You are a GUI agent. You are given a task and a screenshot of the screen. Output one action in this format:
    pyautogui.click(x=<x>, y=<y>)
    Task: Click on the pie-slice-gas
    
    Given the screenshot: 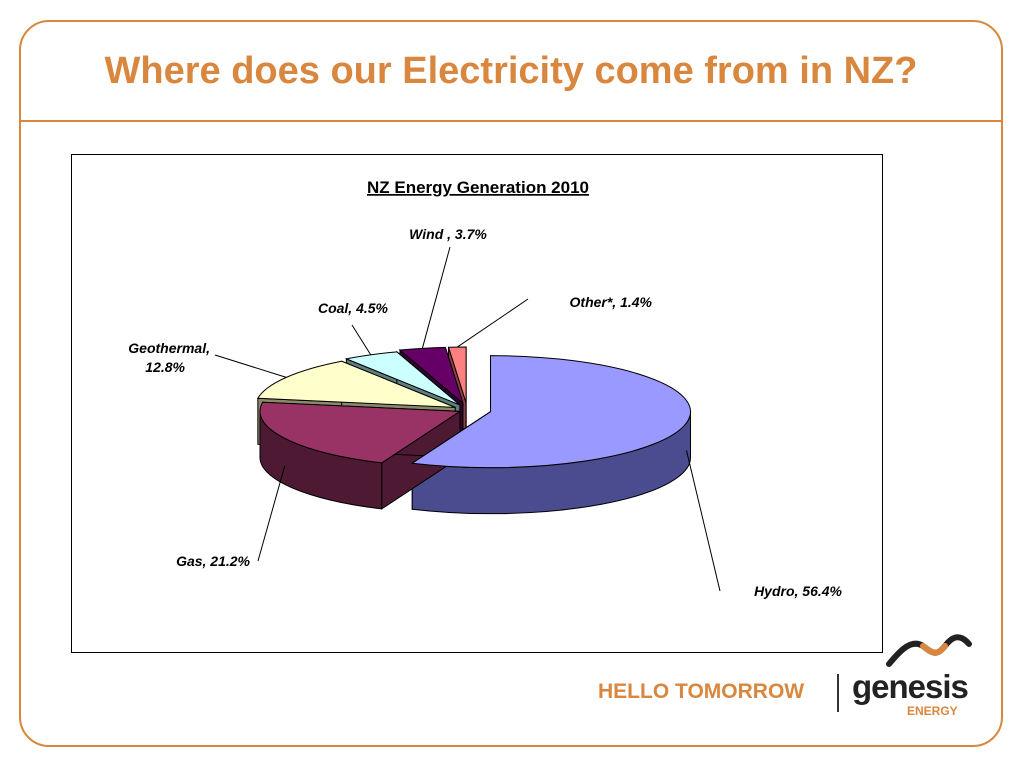 What is the action you would take?
    pyautogui.click(x=360, y=432)
    